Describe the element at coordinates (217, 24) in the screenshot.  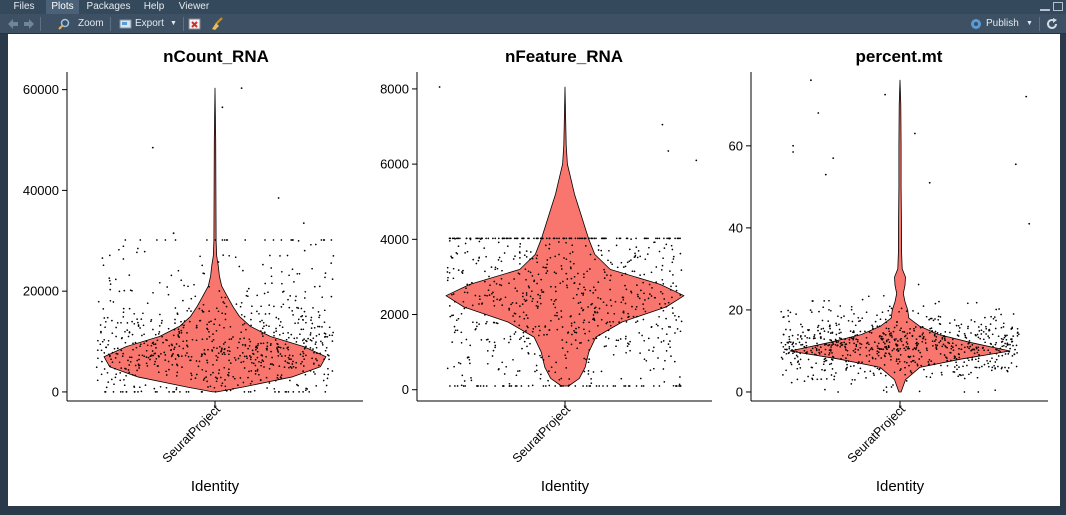
I see `broom-icon` at that location.